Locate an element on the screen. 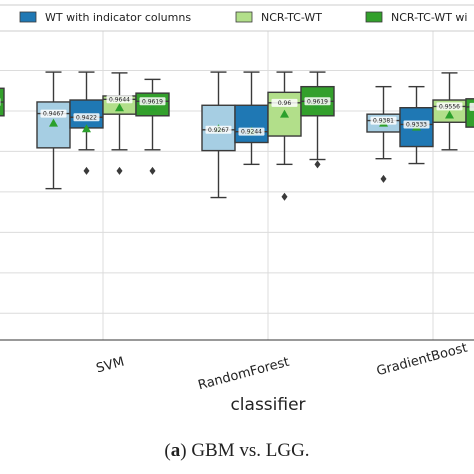 The height and width of the screenshot is (474, 474). median-label: 0.9333 is located at coordinates (416, 124).